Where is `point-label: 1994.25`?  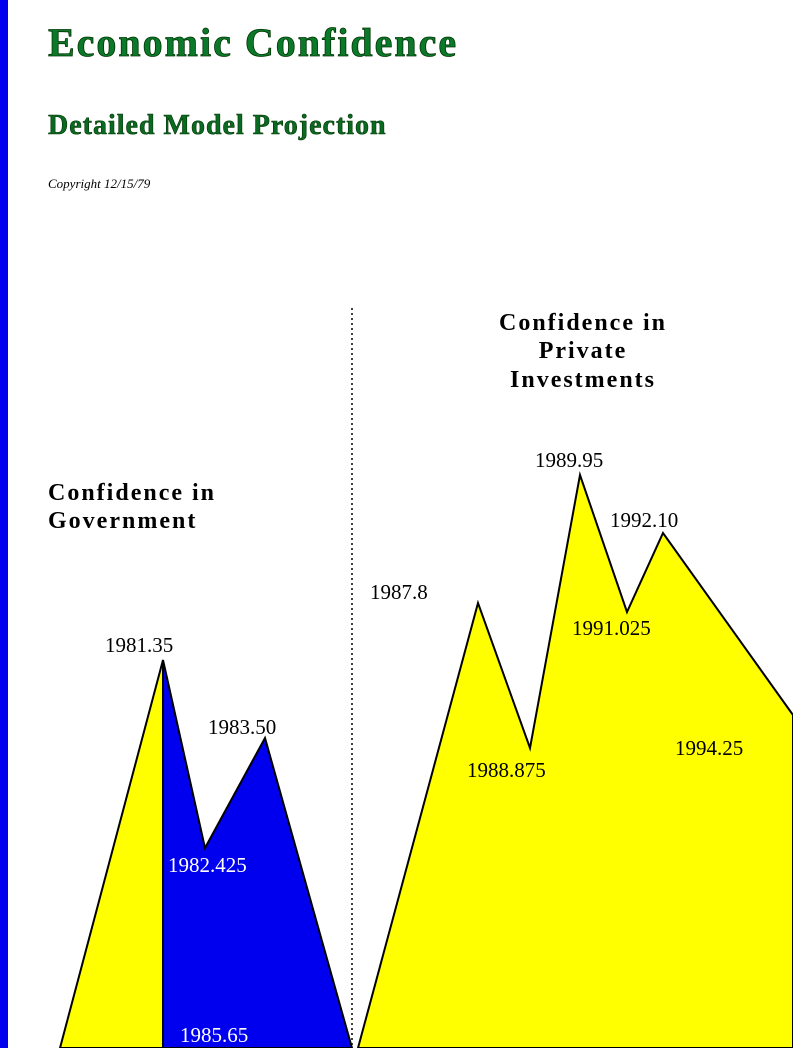
point-label: 1994.25 is located at coordinates (709, 748).